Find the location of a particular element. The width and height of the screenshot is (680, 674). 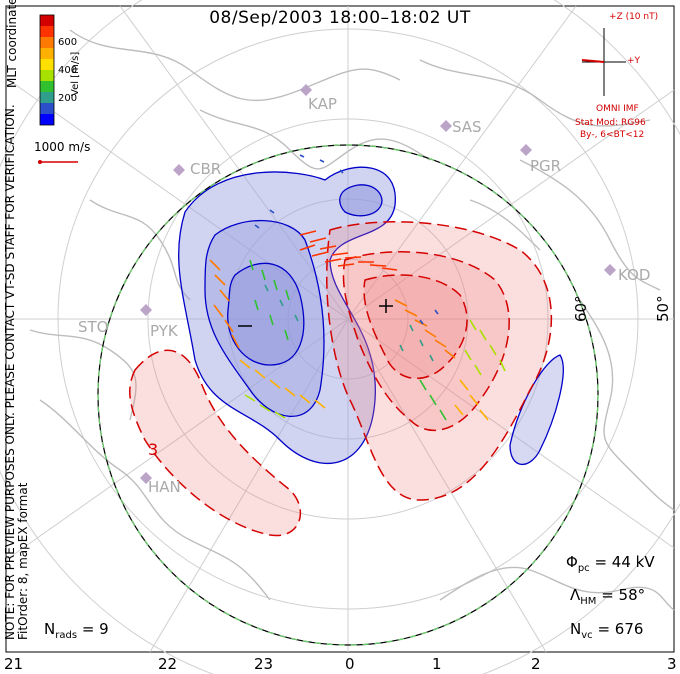

phi-pc-symbol: Φpc is located at coordinates (578, 563).